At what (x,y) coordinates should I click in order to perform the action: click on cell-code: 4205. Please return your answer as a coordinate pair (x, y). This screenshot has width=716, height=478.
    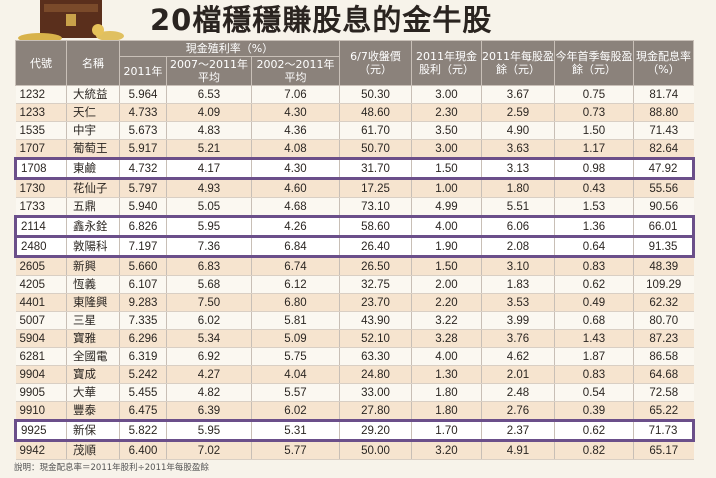
    Looking at the image, I should click on (41, 284).